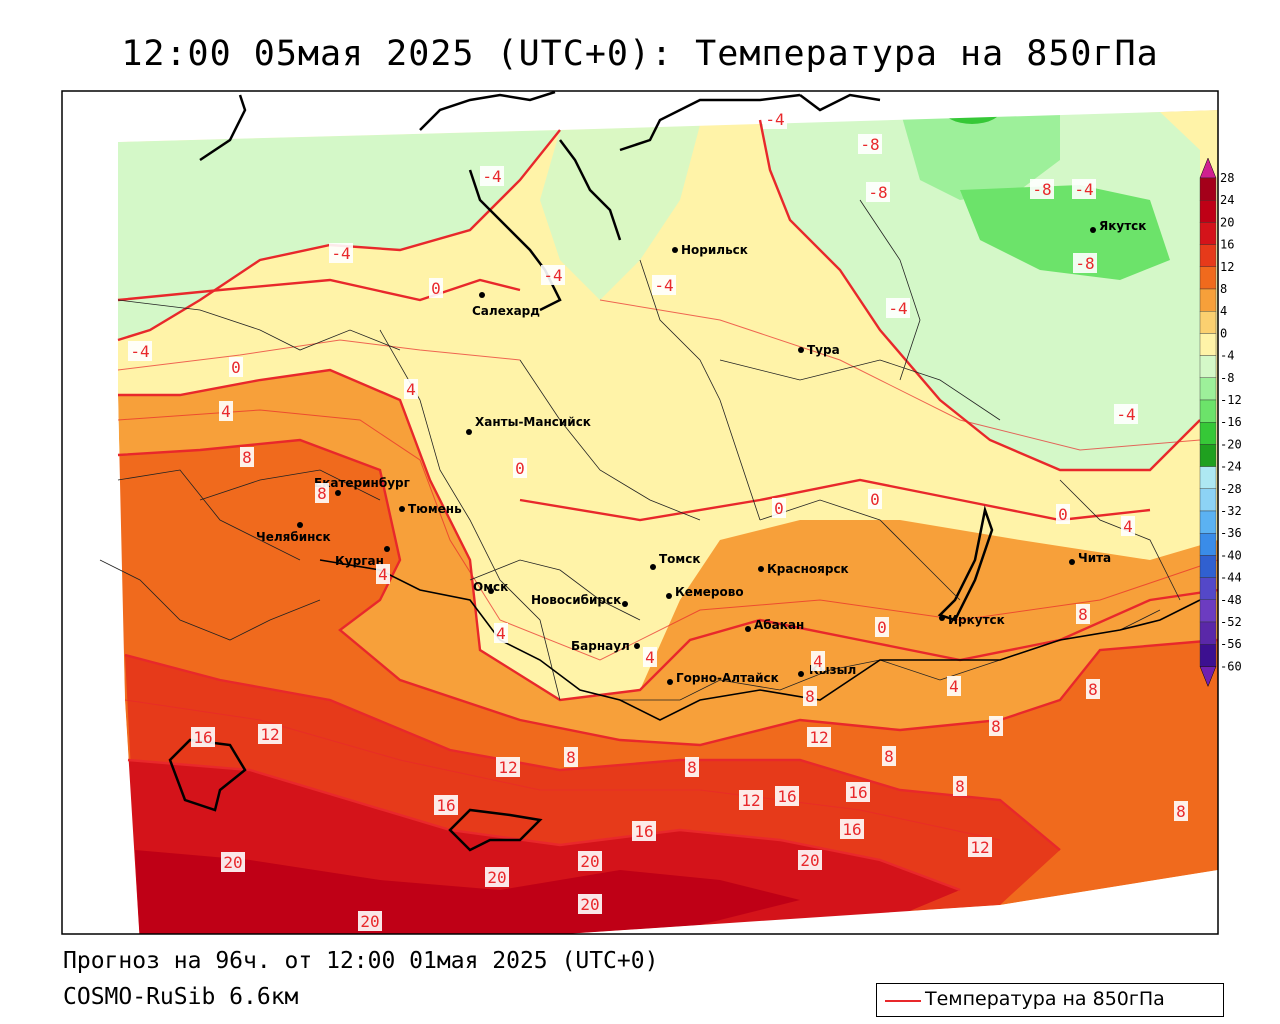 This screenshot has height=1024, width=1280. What do you see at coordinates (1223, 289) in the screenshot?
I see `colorbar-tick-label: 8` at bounding box center [1223, 289].